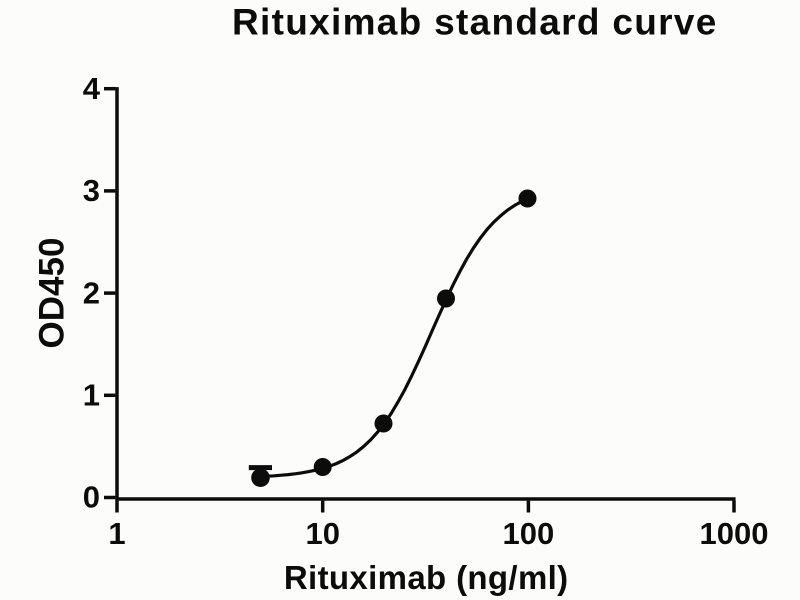 This screenshot has width=800, height=600. What do you see at coordinates (426, 577) in the screenshot?
I see `svg-text: Rituximab (ng/ml)` at bounding box center [426, 577].